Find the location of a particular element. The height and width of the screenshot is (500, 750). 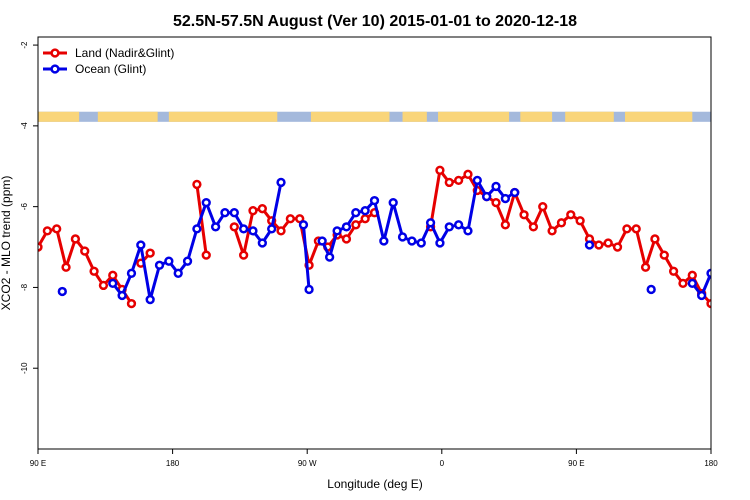

y-tick-label: -2 is located at coordinates (24, 45).